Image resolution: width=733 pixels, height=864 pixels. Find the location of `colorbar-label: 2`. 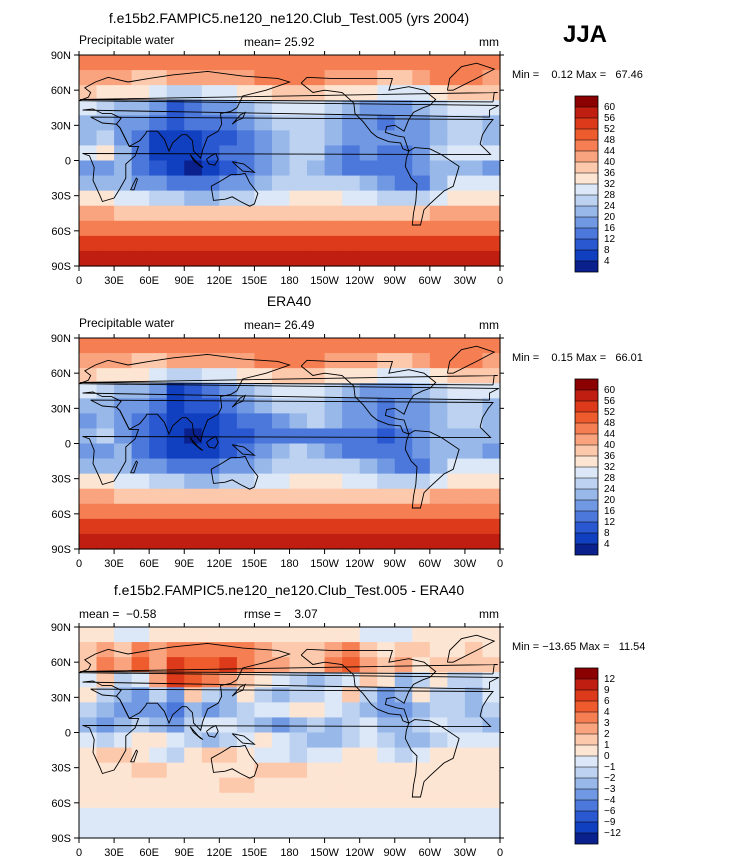

colorbar-label: 2 is located at coordinates (607, 734).